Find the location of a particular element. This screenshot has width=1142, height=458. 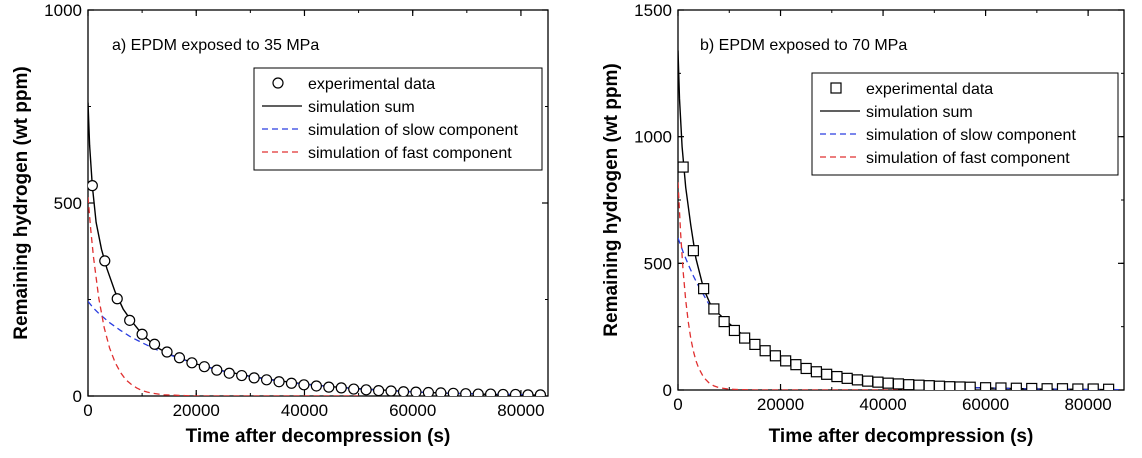

legend-item-simulation-of-fast-component: simulation of fast component is located at coordinates (945, 158).